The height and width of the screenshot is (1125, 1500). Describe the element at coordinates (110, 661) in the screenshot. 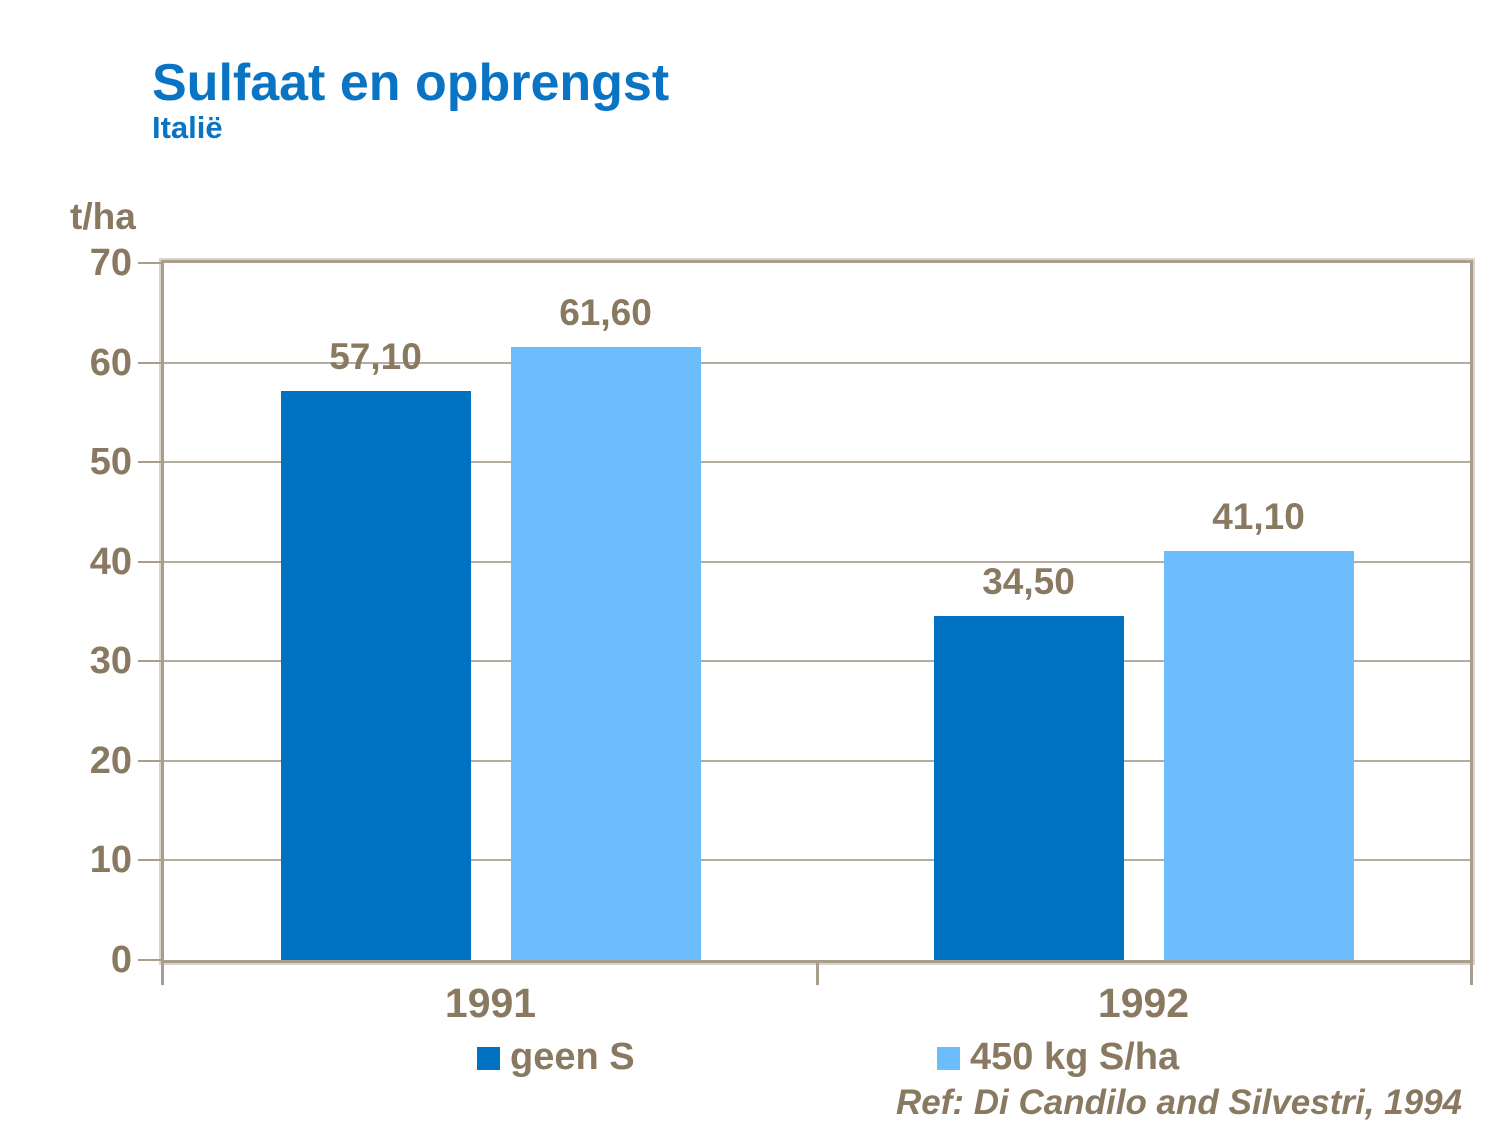

I see `y-axis-tick-label: 30` at that location.